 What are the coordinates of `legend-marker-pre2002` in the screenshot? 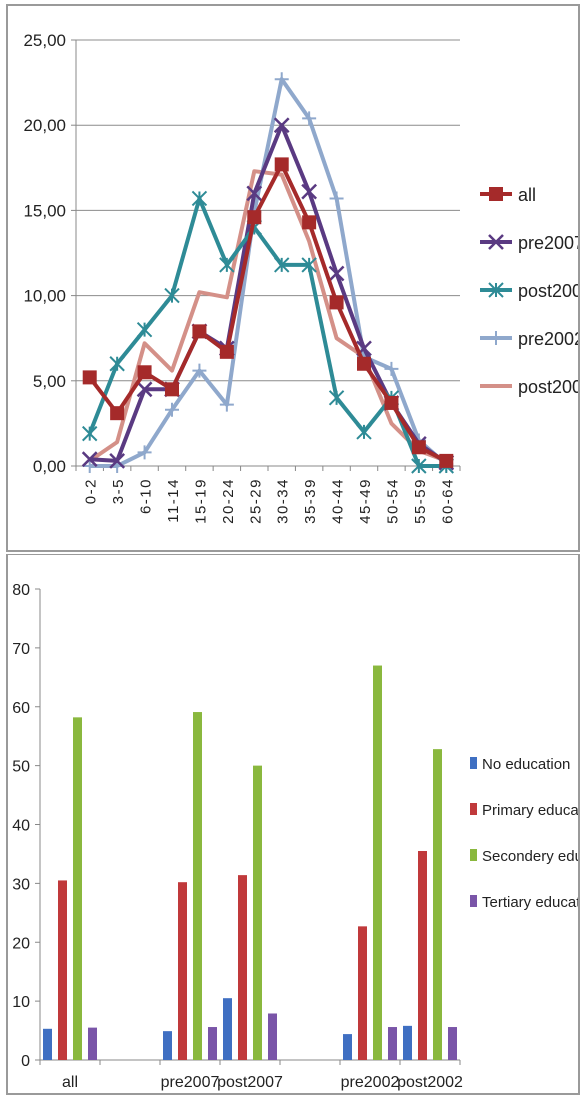 It's located at (496, 338).